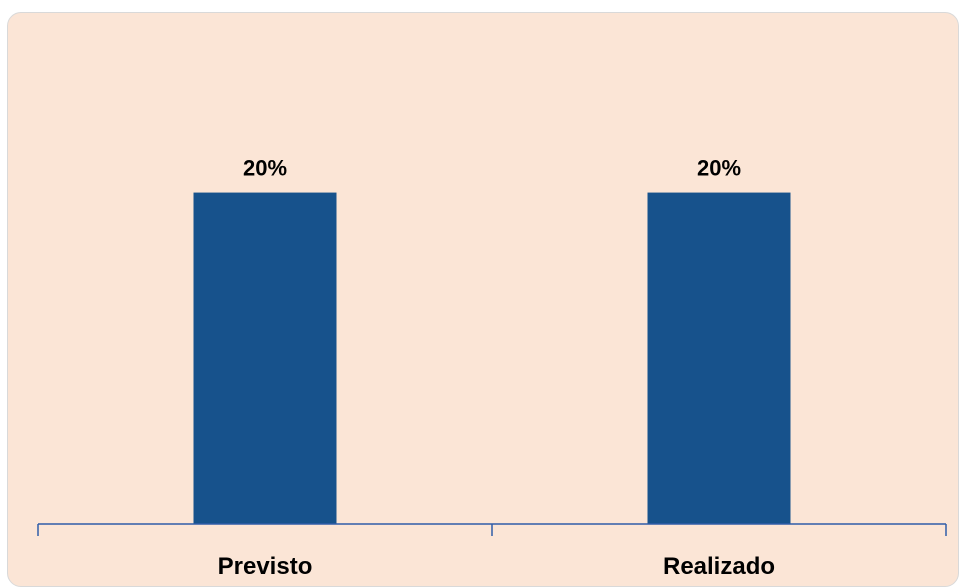 Image resolution: width=961 pixels, height=587 pixels. Describe the element at coordinates (492, 168) in the screenshot. I see `data-labels-group: 20% 20%` at that location.